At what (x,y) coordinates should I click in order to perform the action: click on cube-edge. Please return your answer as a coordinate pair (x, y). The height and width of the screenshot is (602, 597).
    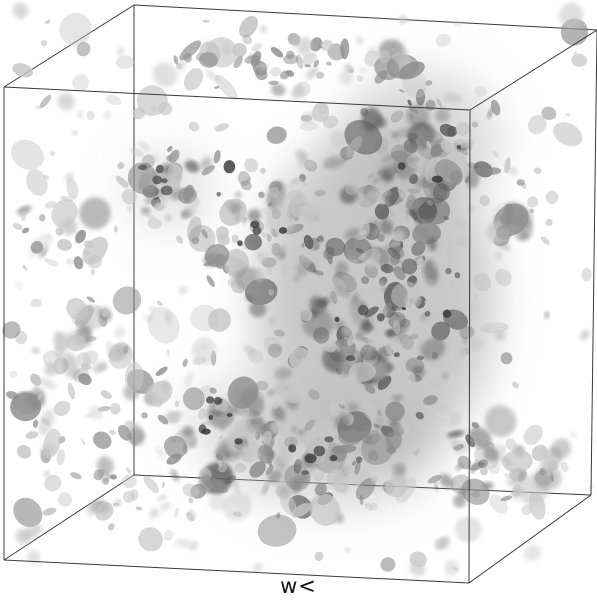
    Looking at the image, I should click on (530, 539).